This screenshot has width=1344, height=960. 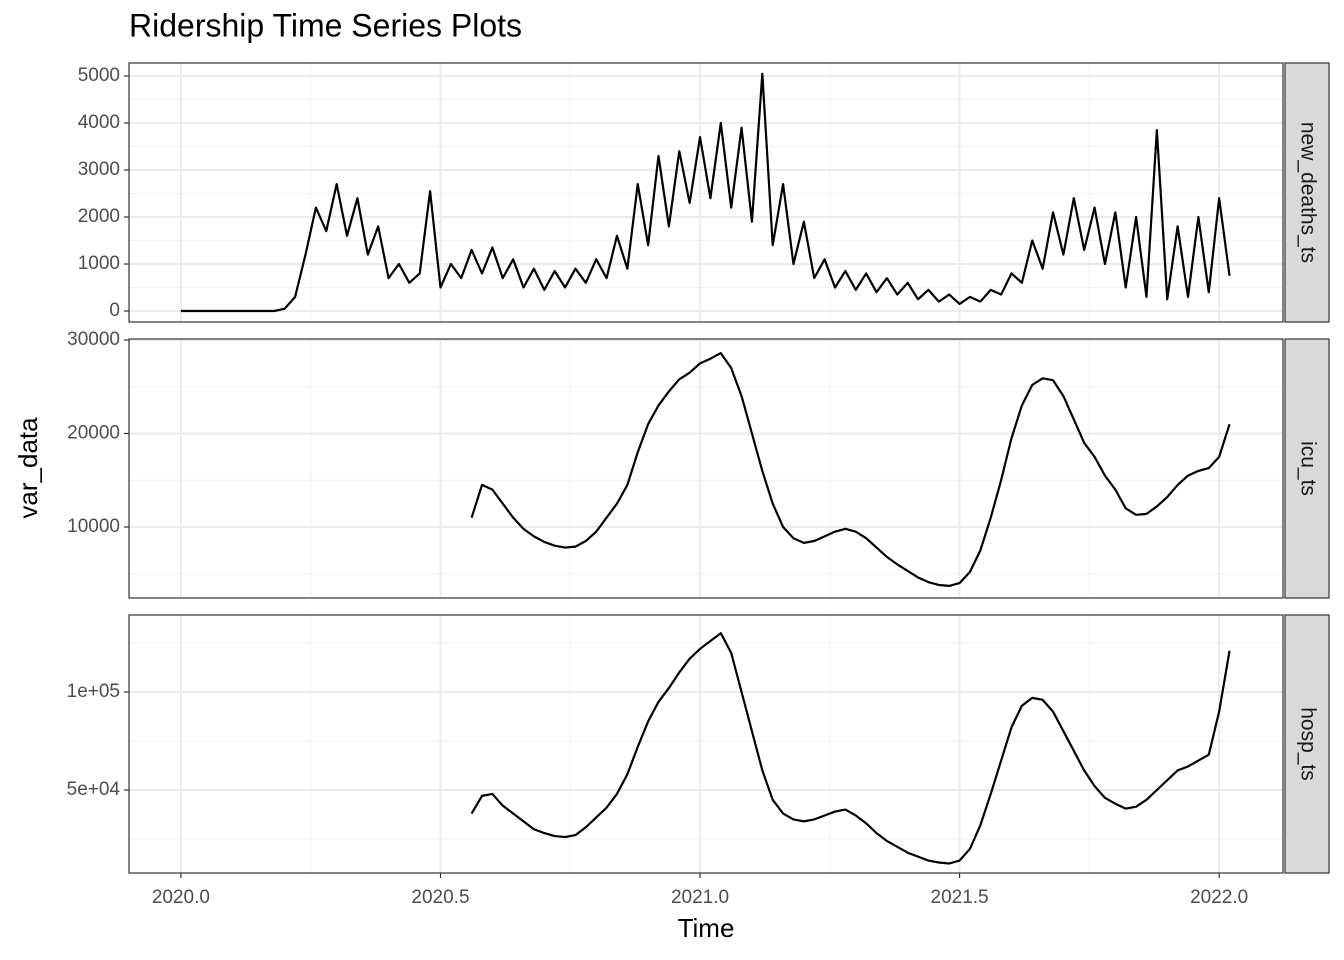 I want to click on y-tick-label: 30000, so click(x=93, y=339).